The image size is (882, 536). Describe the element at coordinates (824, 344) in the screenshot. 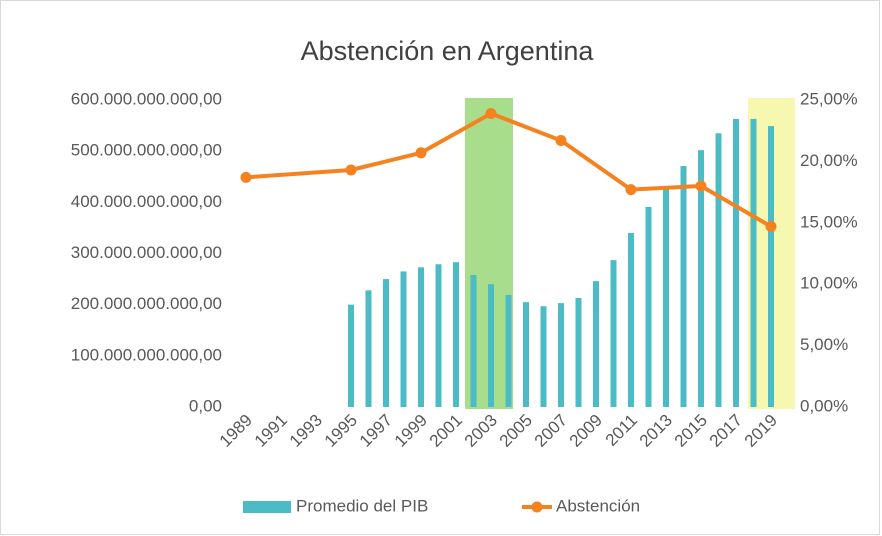

I see `y2-tick-label: 5,00%` at that location.